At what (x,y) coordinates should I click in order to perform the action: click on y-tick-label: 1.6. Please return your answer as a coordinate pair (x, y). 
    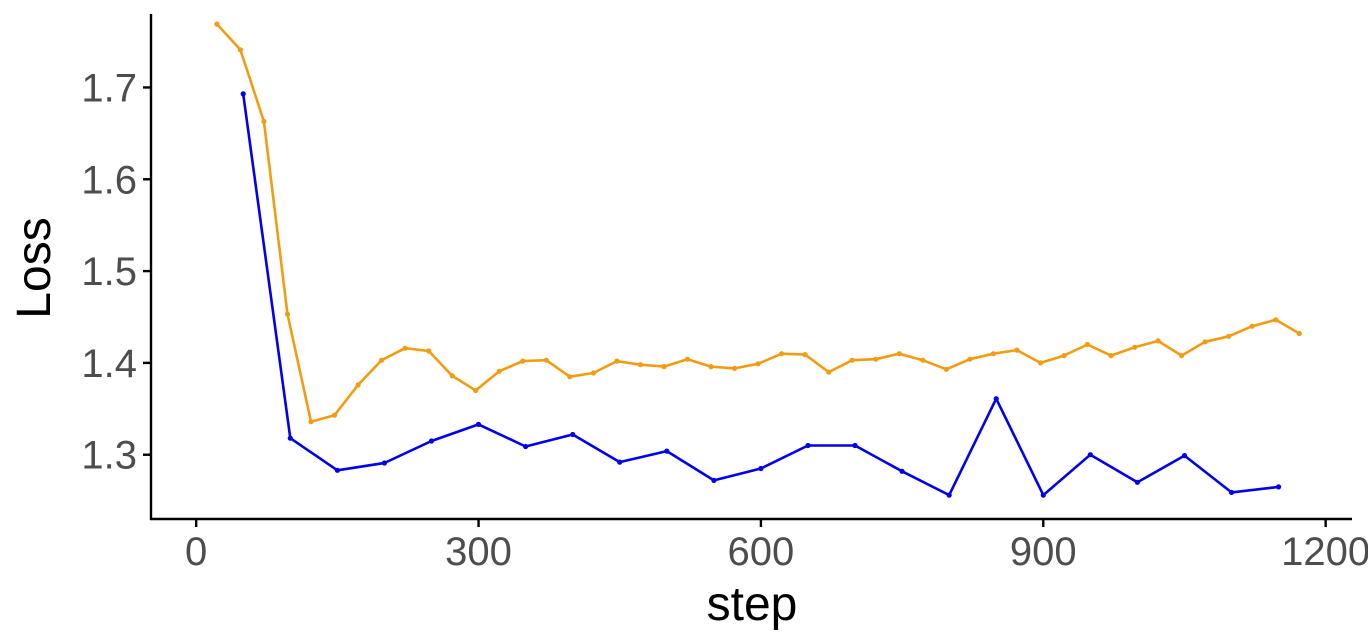
    Looking at the image, I should click on (109, 180).